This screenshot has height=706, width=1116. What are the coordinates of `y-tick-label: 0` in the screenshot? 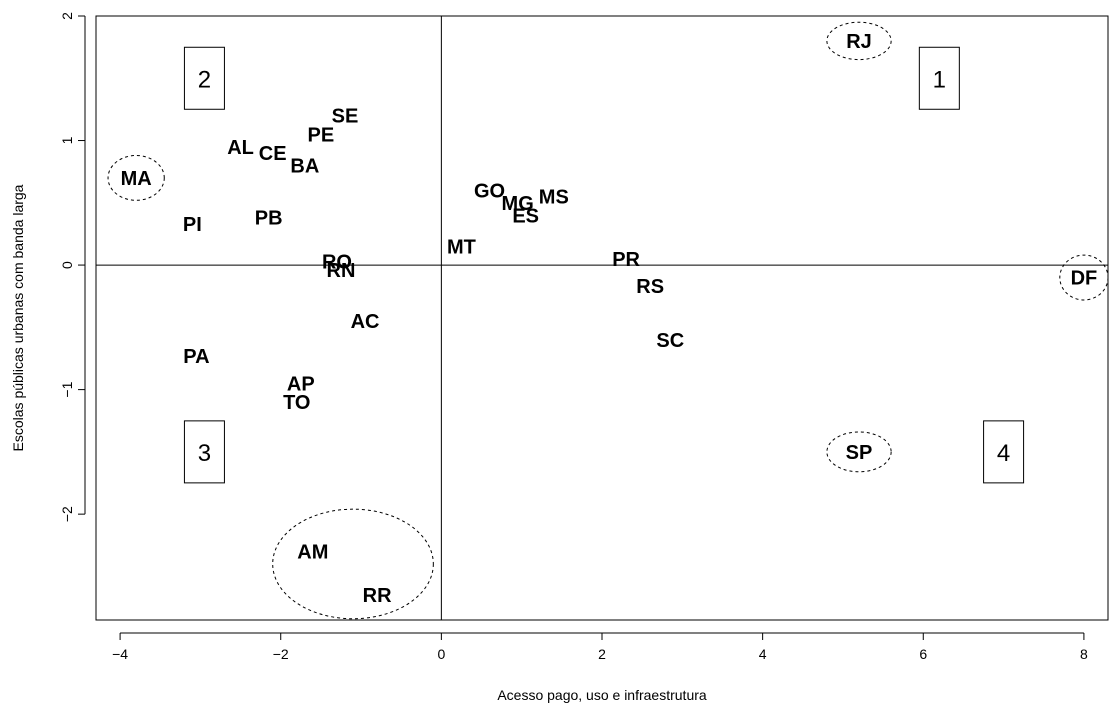 It's located at (67, 265).